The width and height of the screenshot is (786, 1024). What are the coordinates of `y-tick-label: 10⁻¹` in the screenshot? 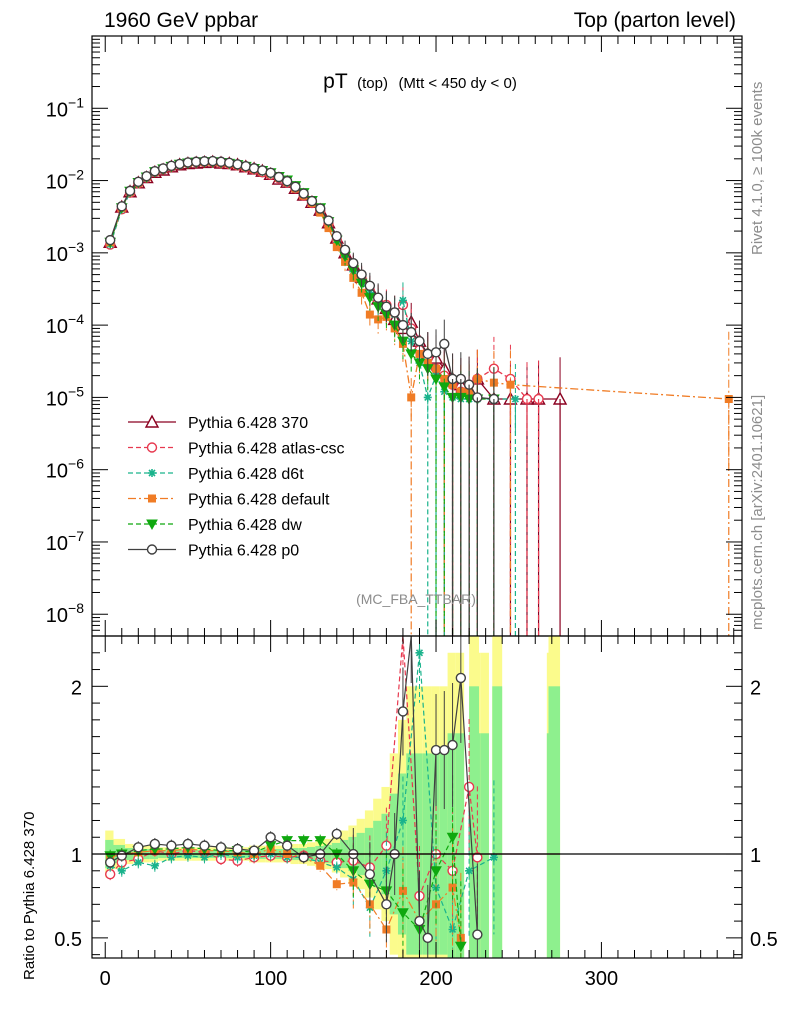 It's located at (65, 107).